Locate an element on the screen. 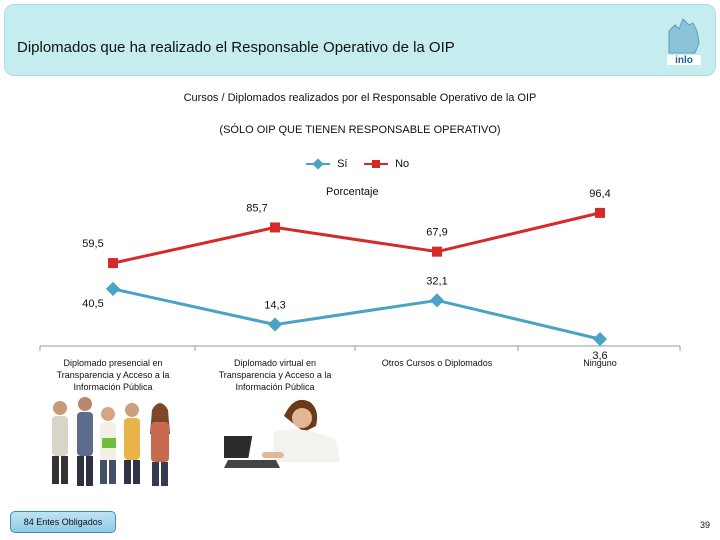 This screenshot has width=720, height=540. unit-label: Porcentaje is located at coordinates (352, 192).